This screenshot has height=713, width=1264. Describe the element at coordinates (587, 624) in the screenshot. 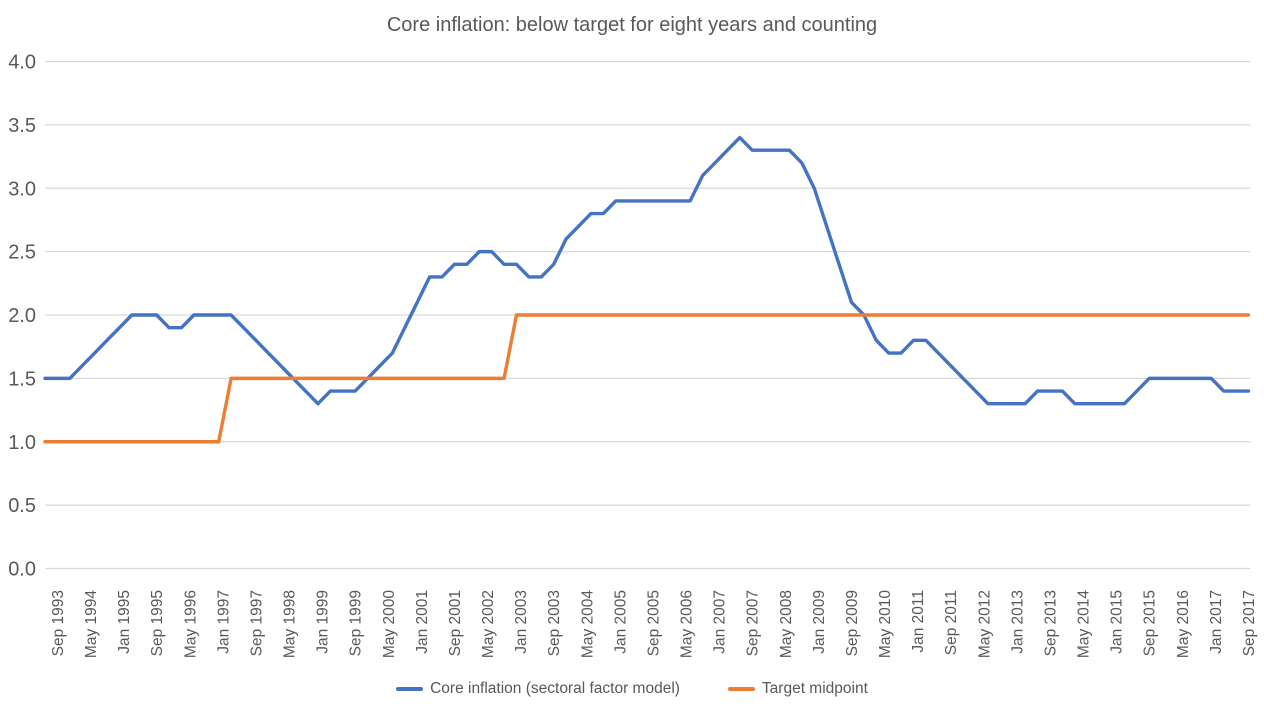

I see `x-axis-tick-label: May 2004` at that location.